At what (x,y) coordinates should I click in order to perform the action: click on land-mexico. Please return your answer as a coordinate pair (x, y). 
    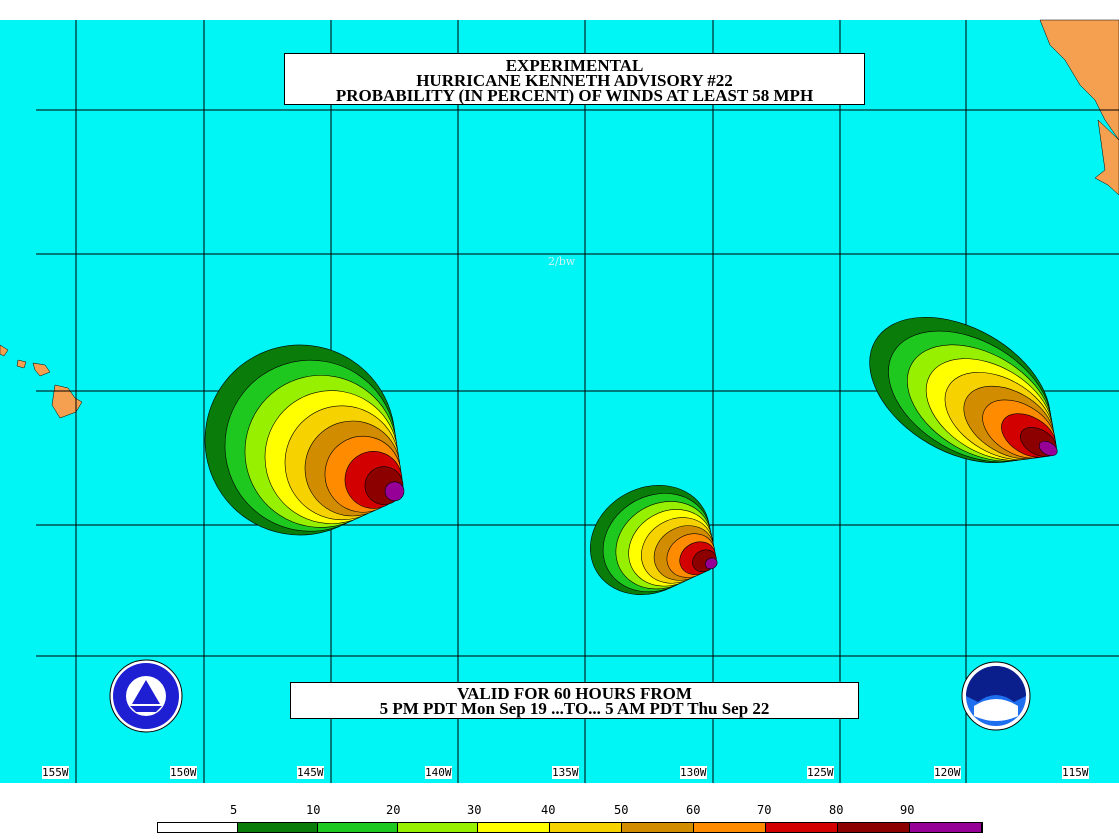
    Looking at the image, I should click on (1079, 80).